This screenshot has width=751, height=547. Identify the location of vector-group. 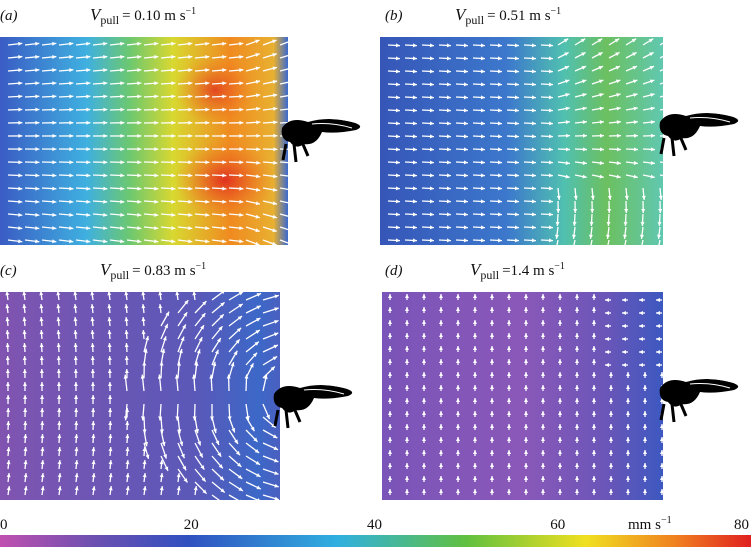
(525, 394).